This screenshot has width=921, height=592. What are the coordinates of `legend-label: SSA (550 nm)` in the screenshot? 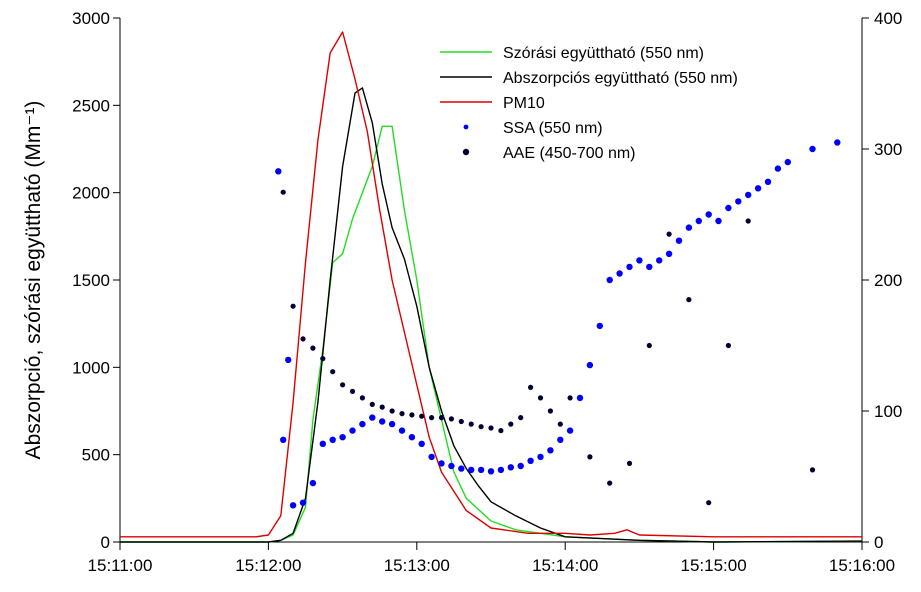 It's located at (553, 128).